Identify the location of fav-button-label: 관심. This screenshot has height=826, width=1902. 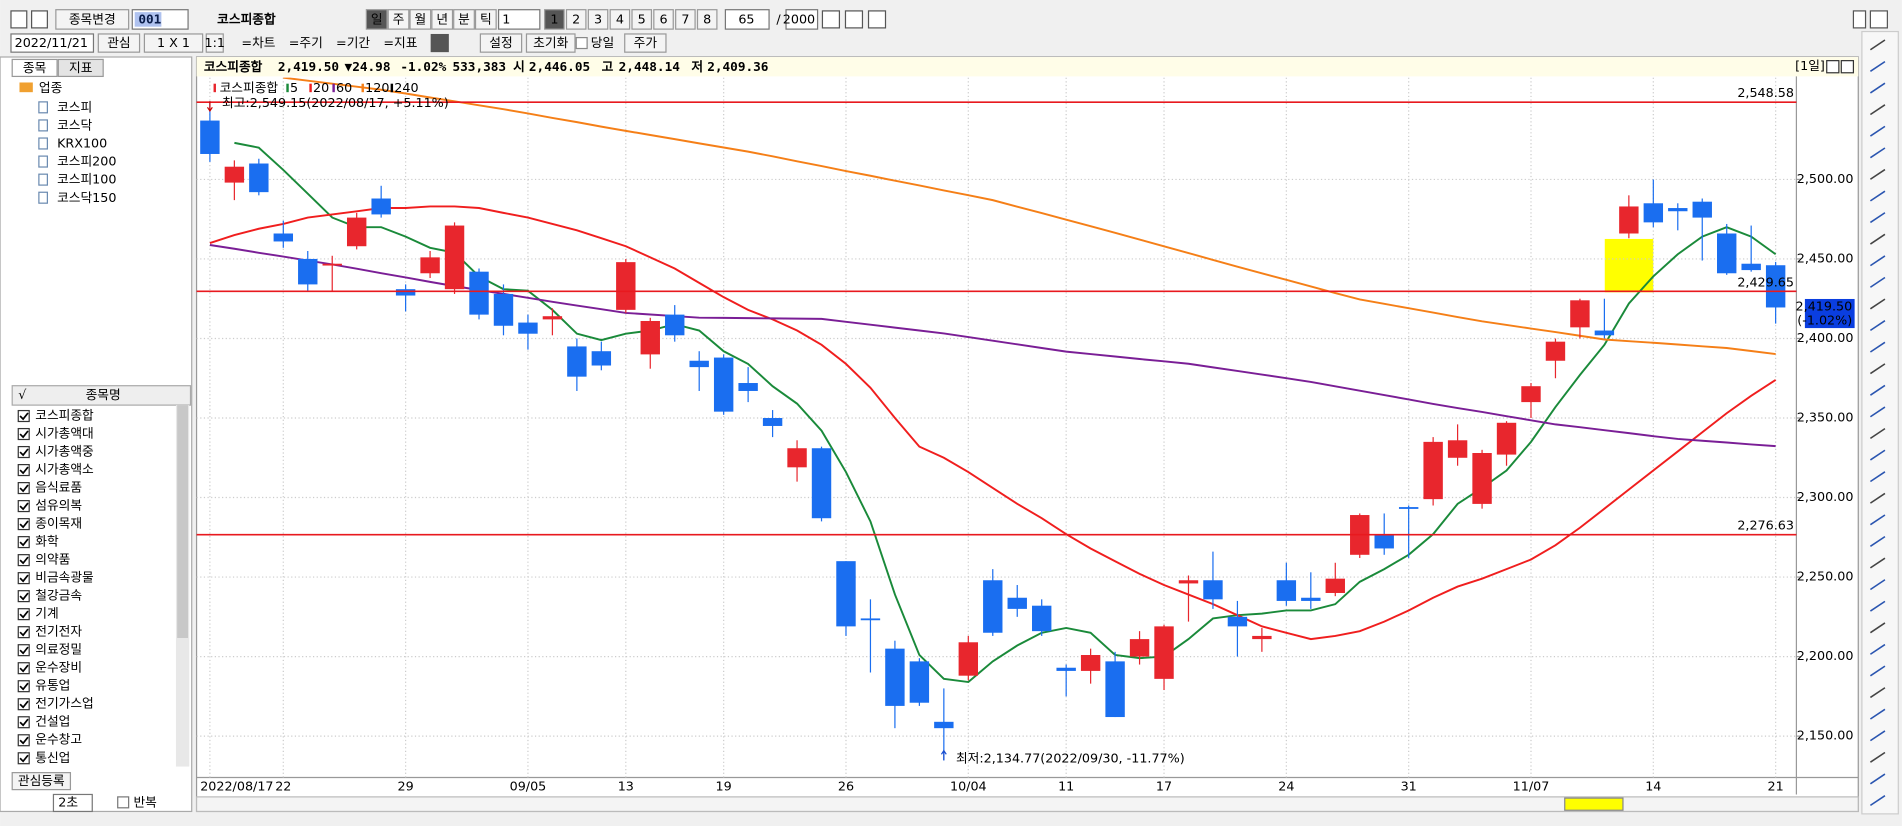
(118, 43).